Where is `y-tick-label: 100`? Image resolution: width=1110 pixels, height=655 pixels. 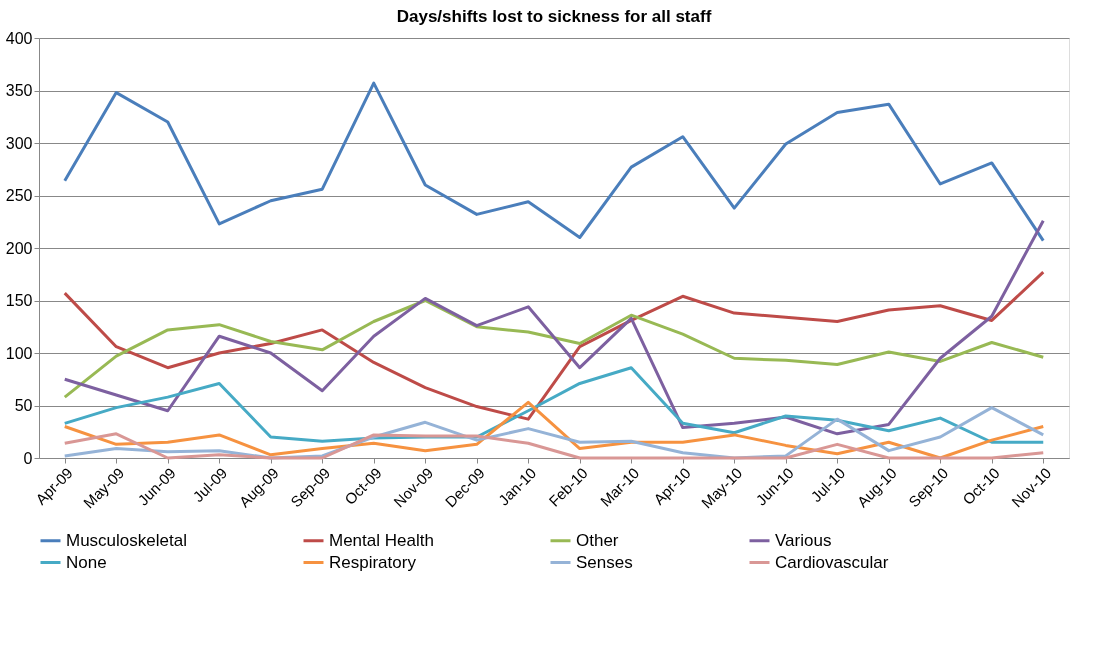
y-tick-label: 100 is located at coordinates (19, 353).